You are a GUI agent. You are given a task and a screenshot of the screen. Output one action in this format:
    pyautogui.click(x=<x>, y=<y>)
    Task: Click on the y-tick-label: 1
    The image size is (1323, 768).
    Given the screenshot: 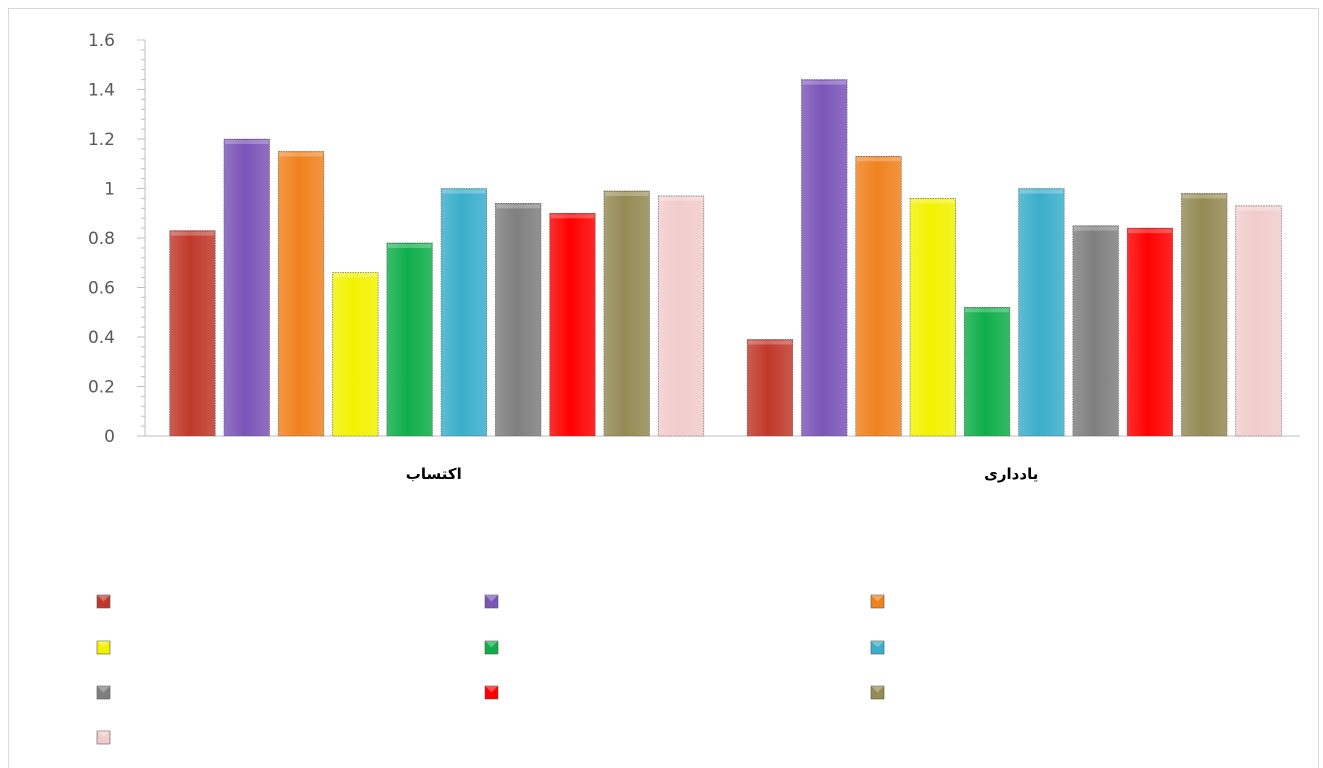 What is the action you would take?
    pyautogui.click(x=109, y=190)
    